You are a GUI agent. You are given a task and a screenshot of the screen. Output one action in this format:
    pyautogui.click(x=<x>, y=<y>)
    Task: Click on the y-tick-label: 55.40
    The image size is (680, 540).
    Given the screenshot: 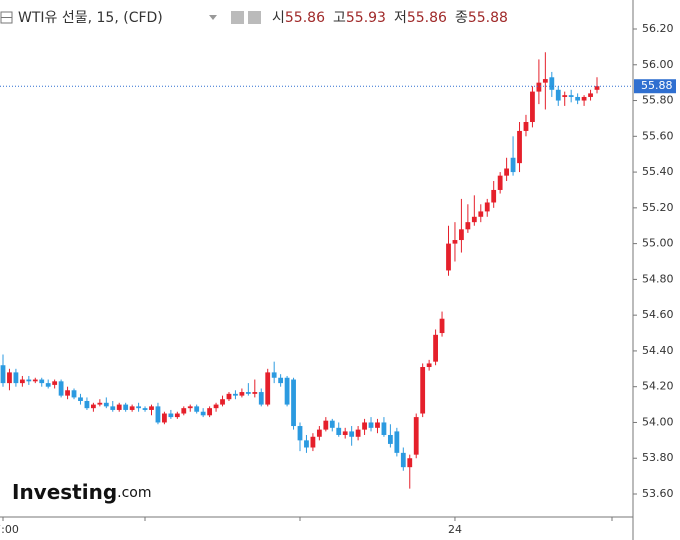 What is the action you would take?
    pyautogui.click(x=658, y=171)
    